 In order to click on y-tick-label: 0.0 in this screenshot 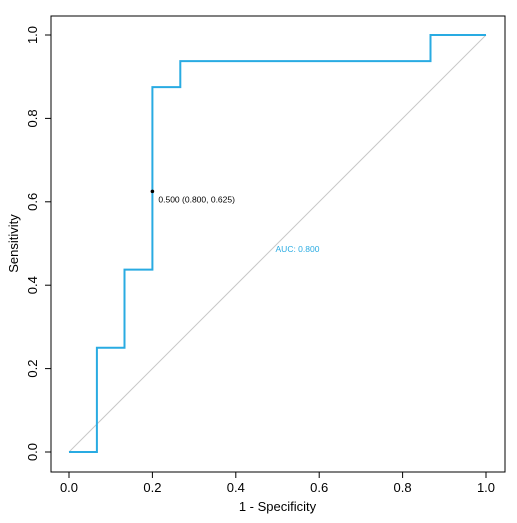, I will do `click(32, 452)`.